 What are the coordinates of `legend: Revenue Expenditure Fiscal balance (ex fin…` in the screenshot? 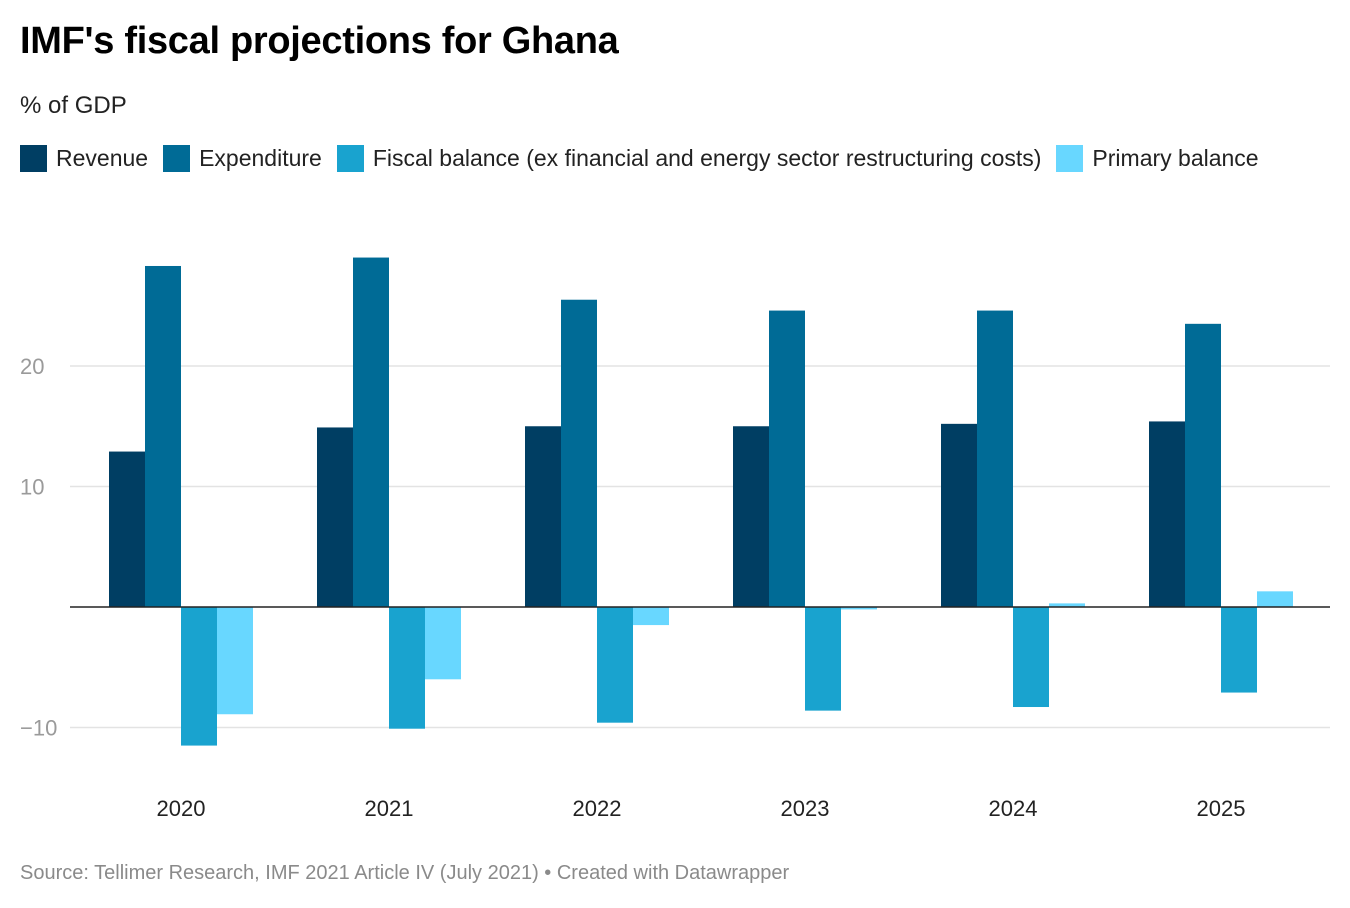 It's located at (647, 158).